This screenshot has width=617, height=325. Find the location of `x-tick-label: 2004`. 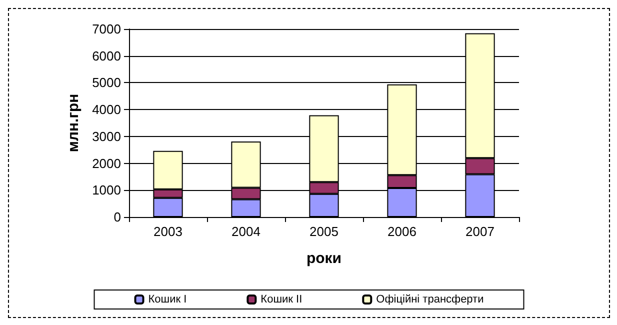

x-tick-label: 2004 is located at coordinates (246, 231).